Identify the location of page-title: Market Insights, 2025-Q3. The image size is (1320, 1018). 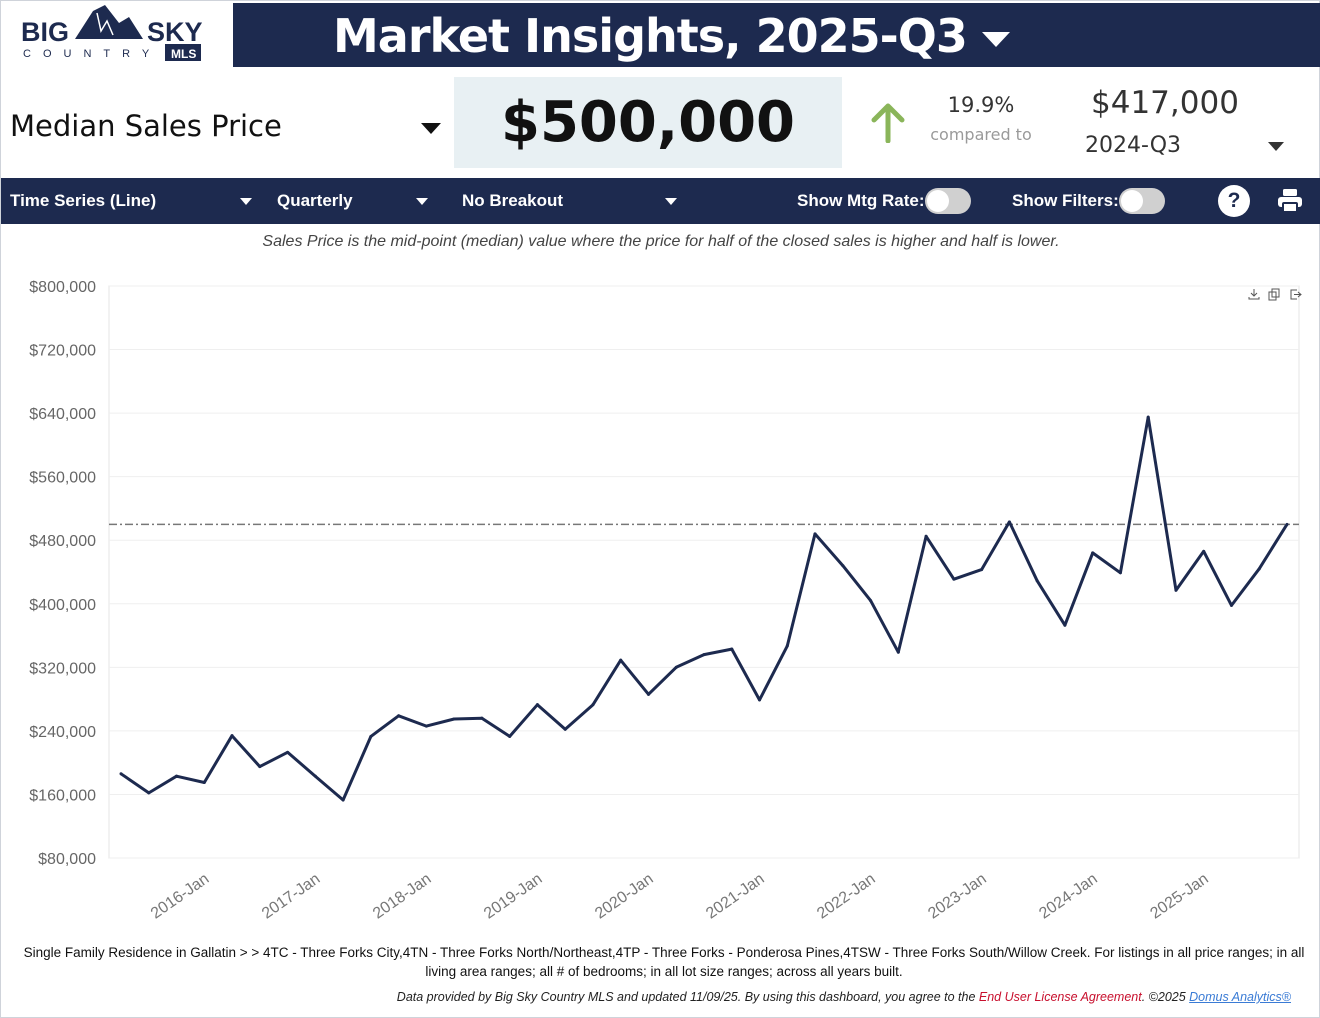
(671, 36).